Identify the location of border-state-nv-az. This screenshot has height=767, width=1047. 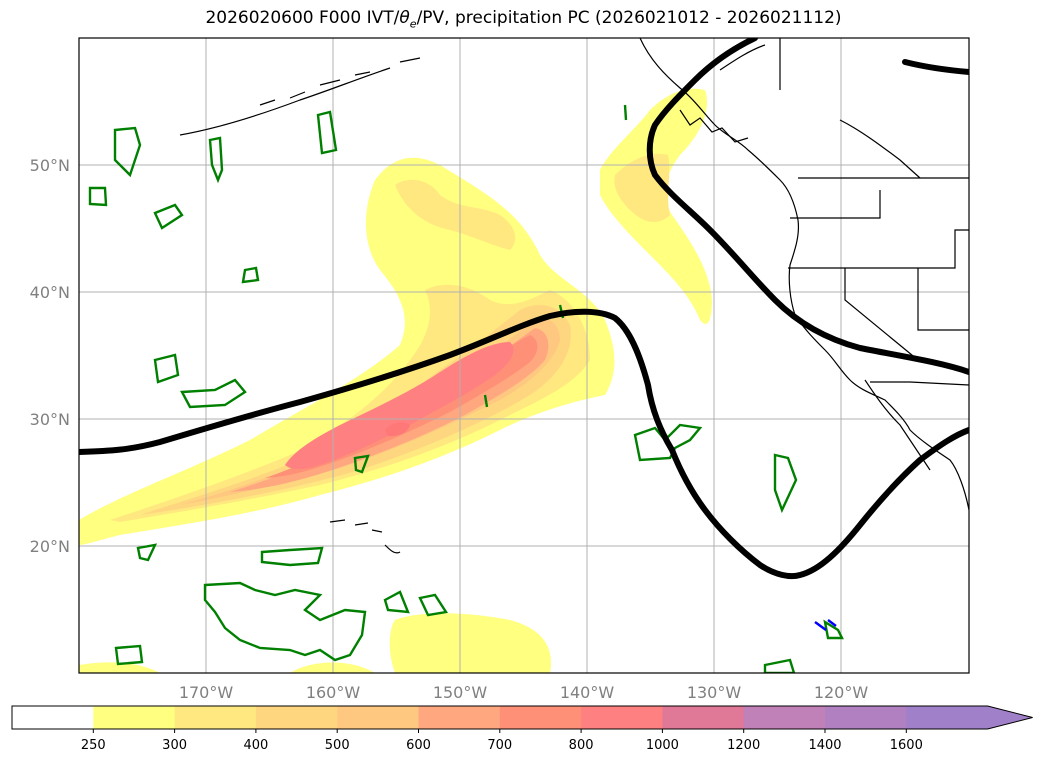
(943, 299).